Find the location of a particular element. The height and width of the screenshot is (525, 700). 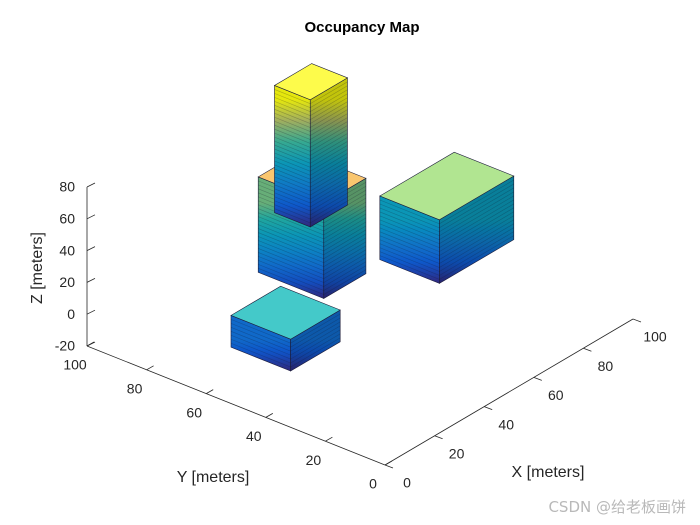

y-axis-label: Y [meters] is located at coordinates (213, 477).